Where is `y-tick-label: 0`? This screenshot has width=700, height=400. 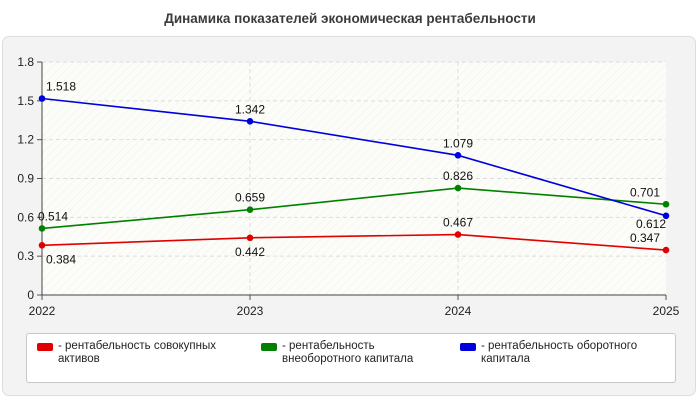
y-tick-label: 0 is located at coordinates (30, 295).